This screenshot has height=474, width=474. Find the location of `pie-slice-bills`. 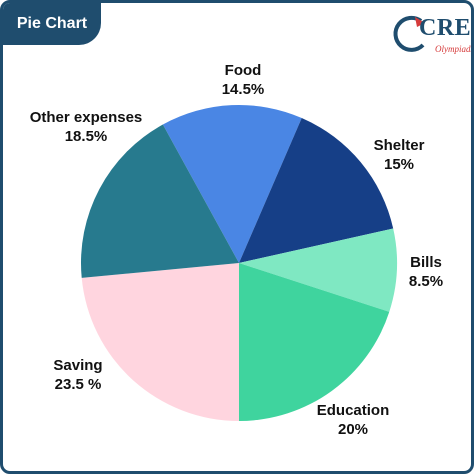

pie-slice-bills is located at coordinates (318, 270).